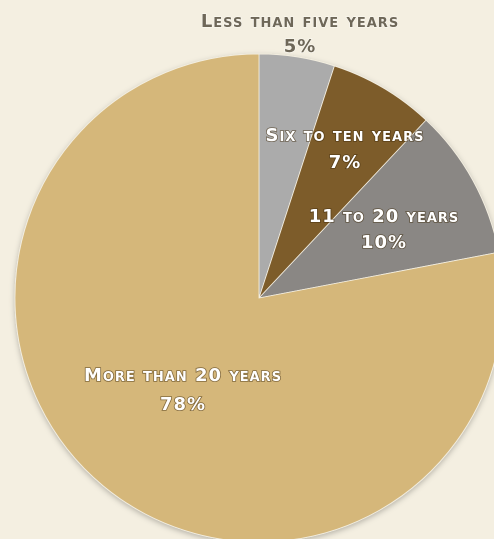 The image size is (494, 539). Describe the element at coordinates (345, 162) in the screenshot. I see `slice-value-six-to-ten-years: 7%` at that location.